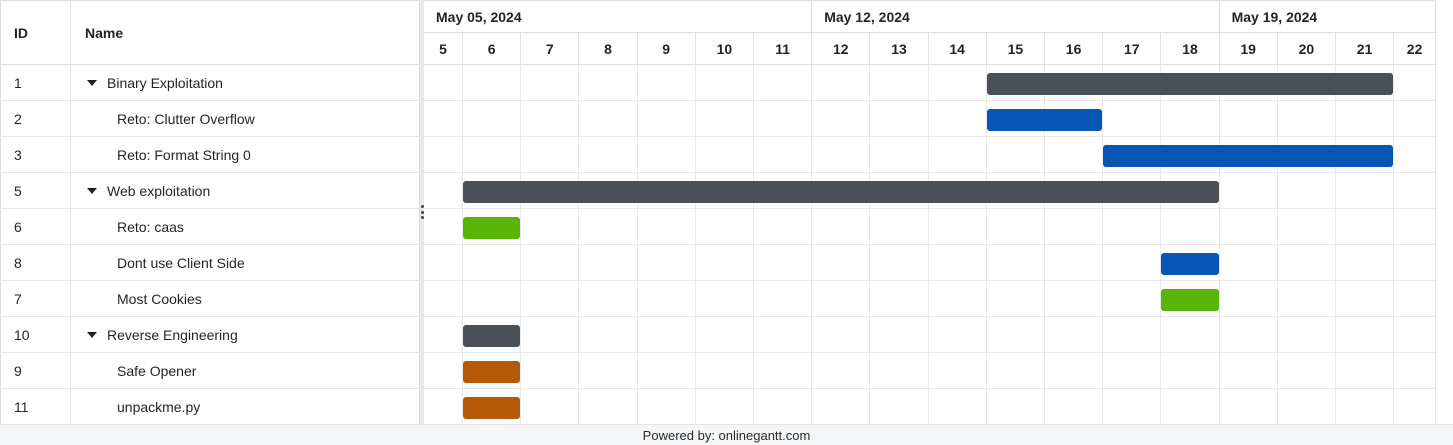  What do you see at coordinates (1248, 49) in the screenshot?
I see `day-header: 19` at bounding box center [1248, 49].